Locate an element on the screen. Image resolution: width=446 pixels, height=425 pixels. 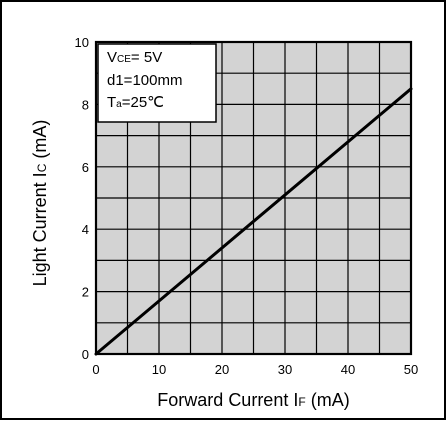
conditions-box is located at coordinates (157, 83).